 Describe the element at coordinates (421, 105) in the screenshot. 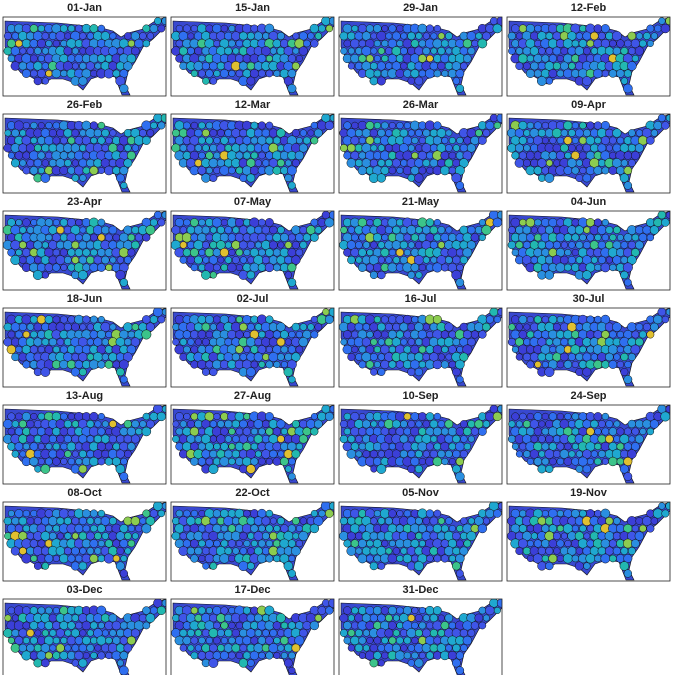

I see `panel-title: 26-Mar` at that location.